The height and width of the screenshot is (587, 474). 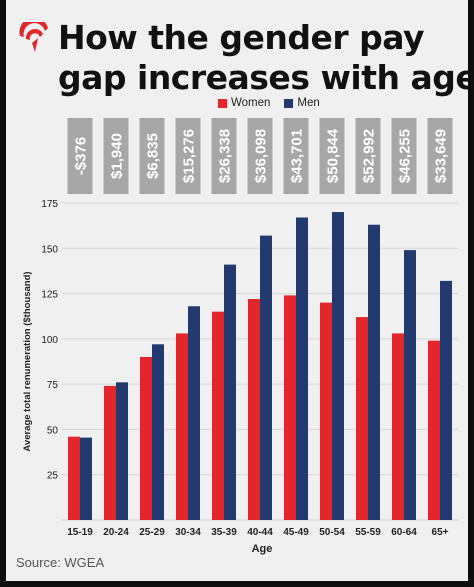 I want to click on gap-label: $50,844, so click(x=333, y=155).